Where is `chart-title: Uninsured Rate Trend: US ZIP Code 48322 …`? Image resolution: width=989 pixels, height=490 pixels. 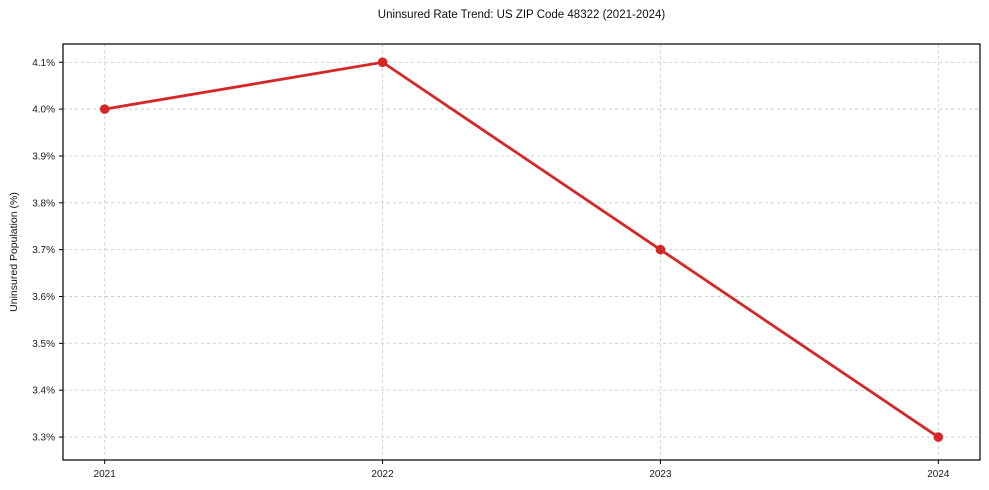
chart-title: Uninsured Rate Trend: US ZIP Code 48322 … is located at coordinates (521, 15).